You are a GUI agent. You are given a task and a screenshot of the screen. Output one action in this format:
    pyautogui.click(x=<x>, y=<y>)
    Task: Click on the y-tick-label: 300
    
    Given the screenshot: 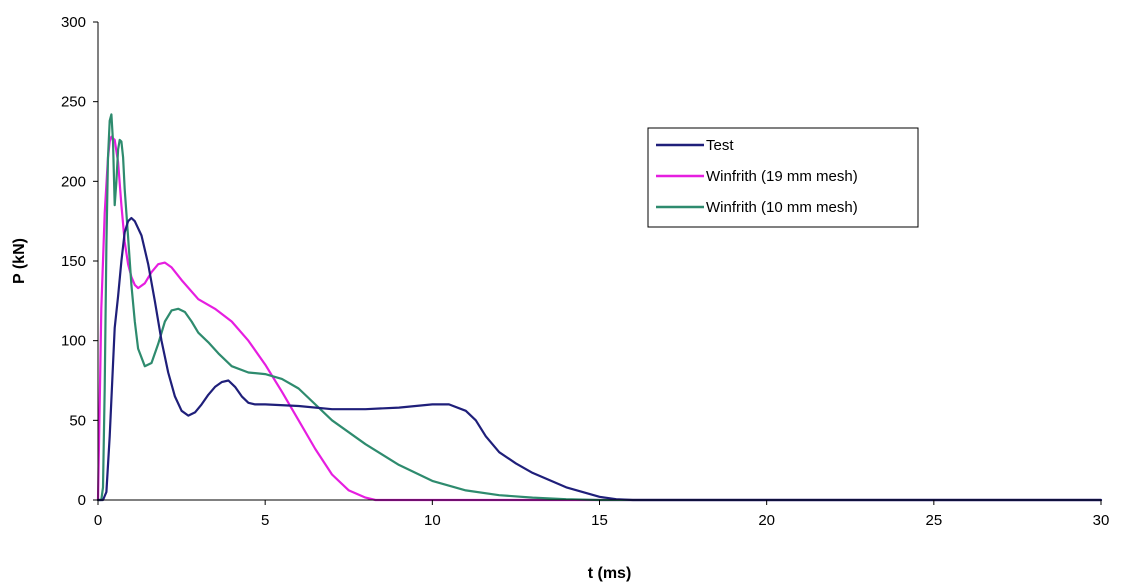 What is the action you would take?
    pyautogui.click(x=73, y=22)
    